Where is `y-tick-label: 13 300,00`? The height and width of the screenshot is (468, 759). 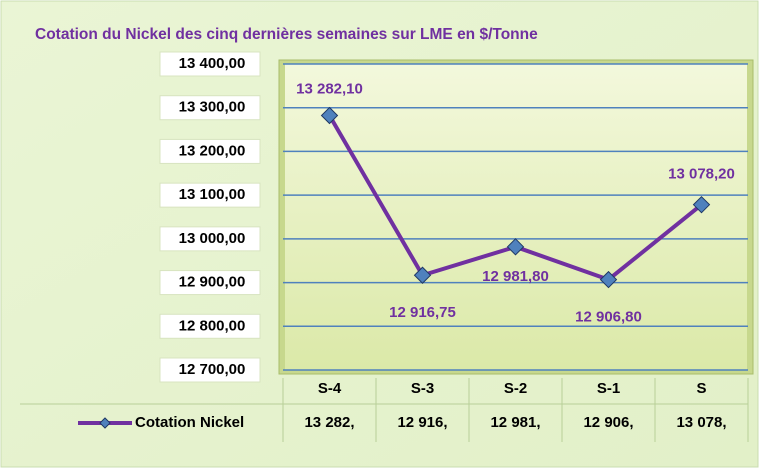 y-tick-label: 13 300,00 is located at coordinates (212, 107).